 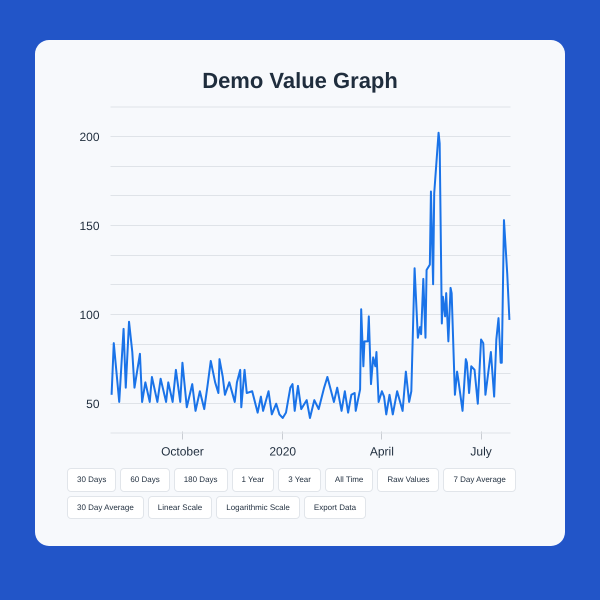 What do you see at coordinates (408, 480) in the screenshot?
I see `text: Raw Values` at bounding box center [408, 480].